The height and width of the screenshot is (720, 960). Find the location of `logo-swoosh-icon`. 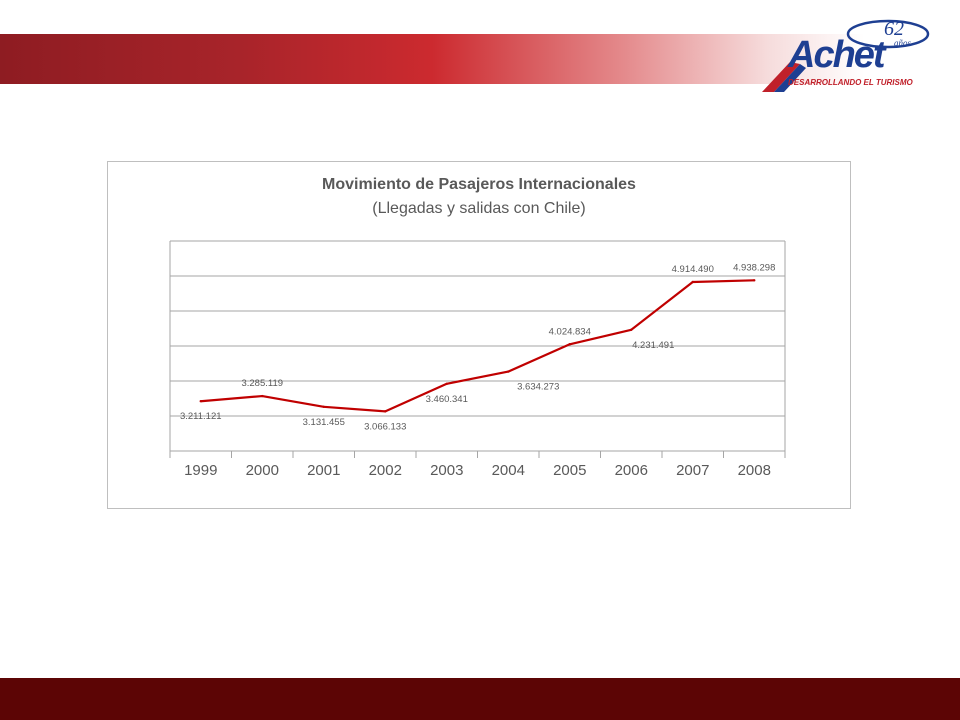

logo-swoosh-icon is located at coordinates (846, 55).